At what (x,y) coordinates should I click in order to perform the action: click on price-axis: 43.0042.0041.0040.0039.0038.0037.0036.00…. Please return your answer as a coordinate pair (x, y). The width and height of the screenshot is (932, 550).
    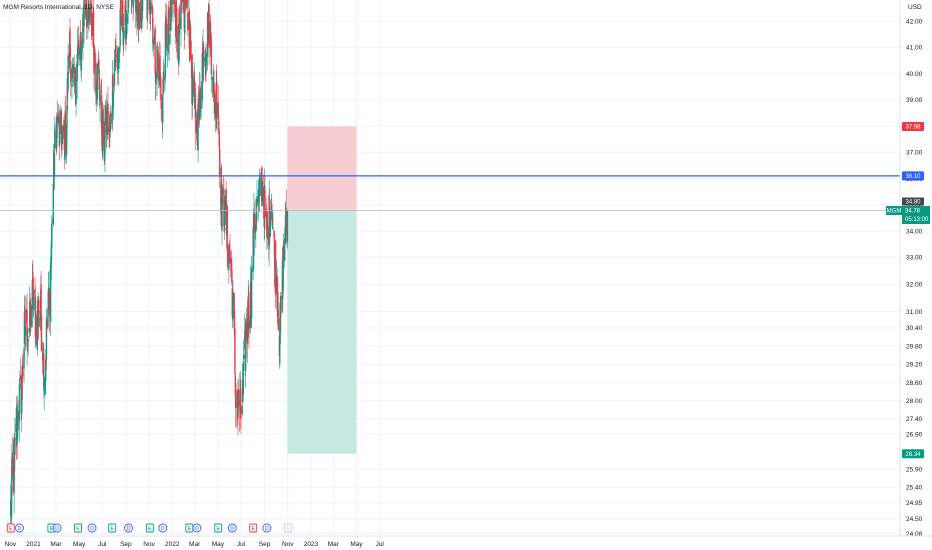
    Looking at the image, I should click on (914, 269).